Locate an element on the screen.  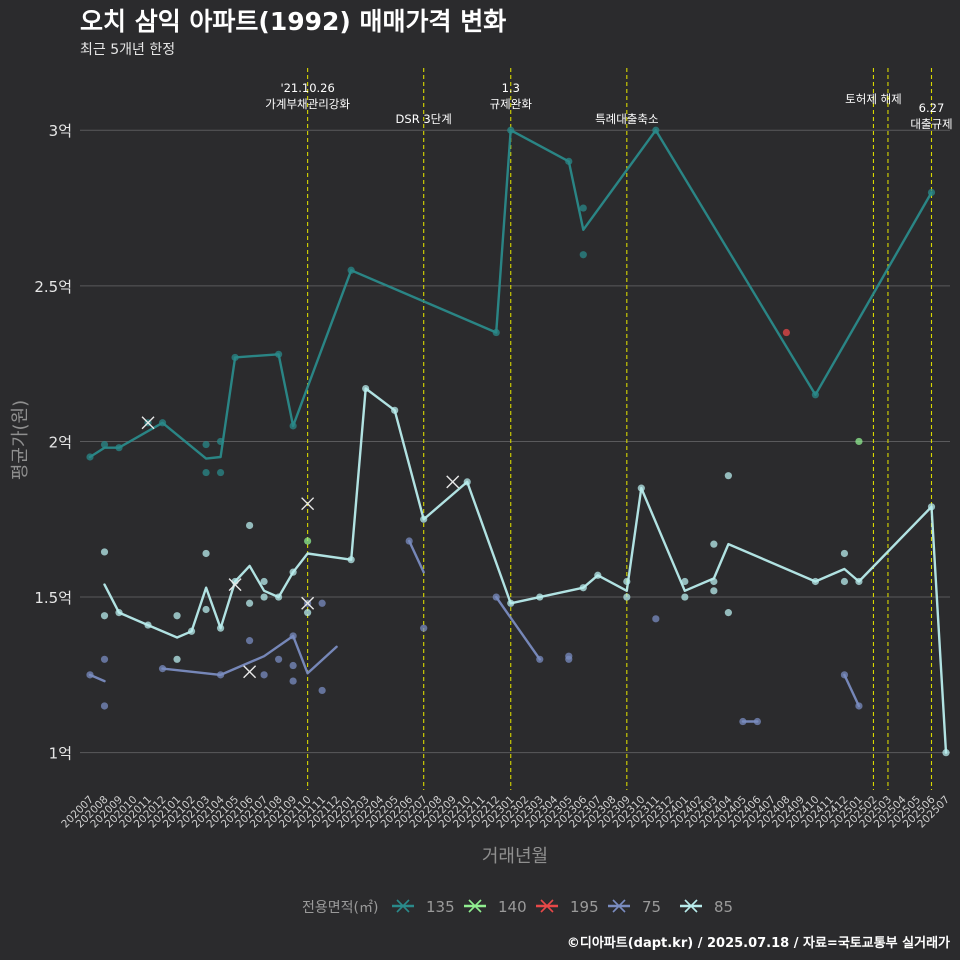
legend-label-195: 195 is located at coordinates (584, 907).